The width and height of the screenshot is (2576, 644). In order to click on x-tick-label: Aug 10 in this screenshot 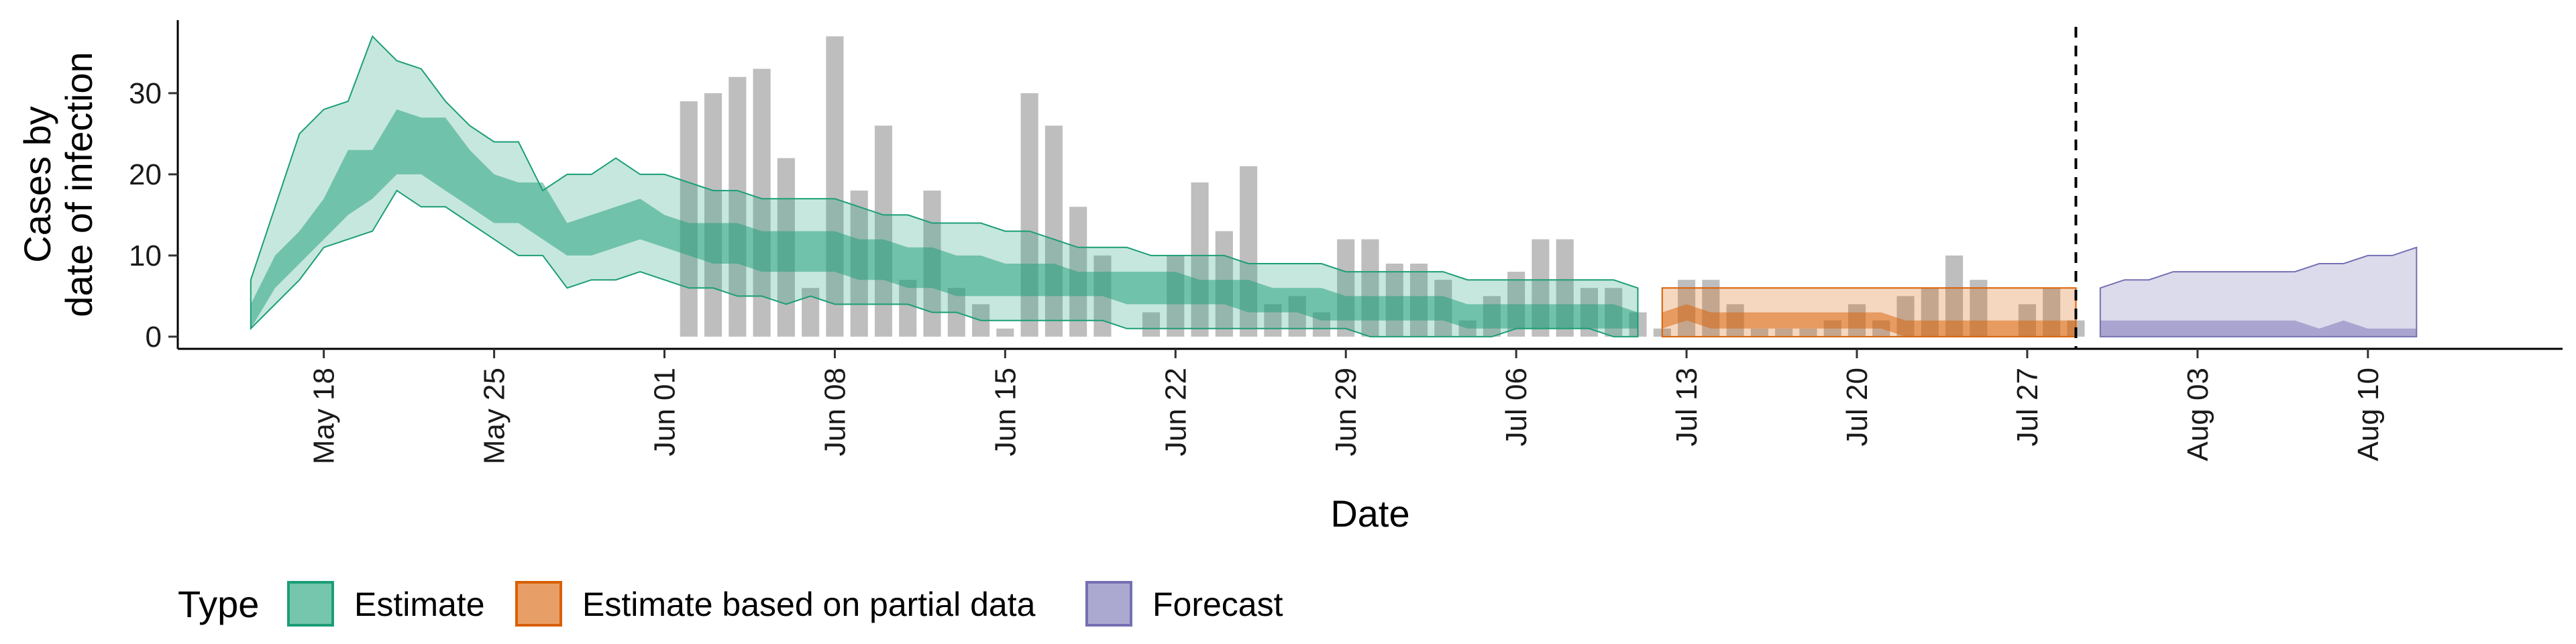, I will do `click(2368, 414)`.